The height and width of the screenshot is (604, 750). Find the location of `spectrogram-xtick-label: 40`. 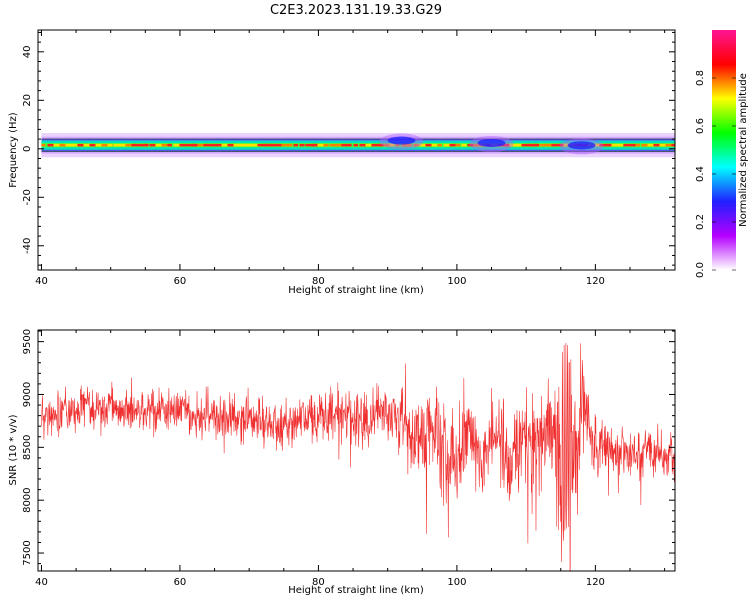

spectrogram-xtick-label: 40 is located at coordinates (41, 281).